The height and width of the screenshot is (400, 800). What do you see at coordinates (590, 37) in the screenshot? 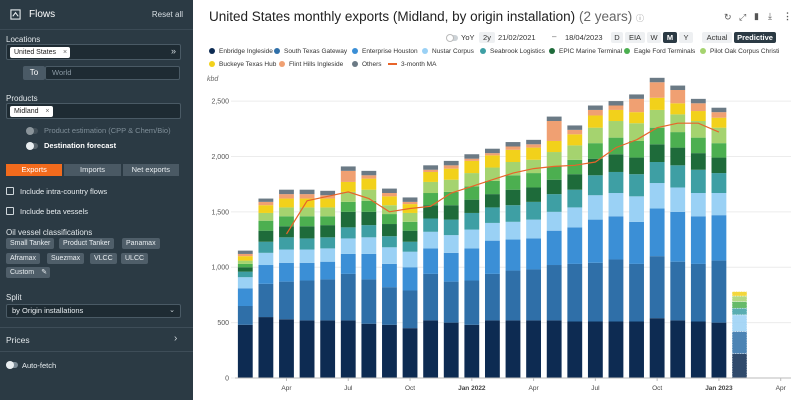
I see `date-to-input: 18/04/2023` at bounding box center [590, 37].